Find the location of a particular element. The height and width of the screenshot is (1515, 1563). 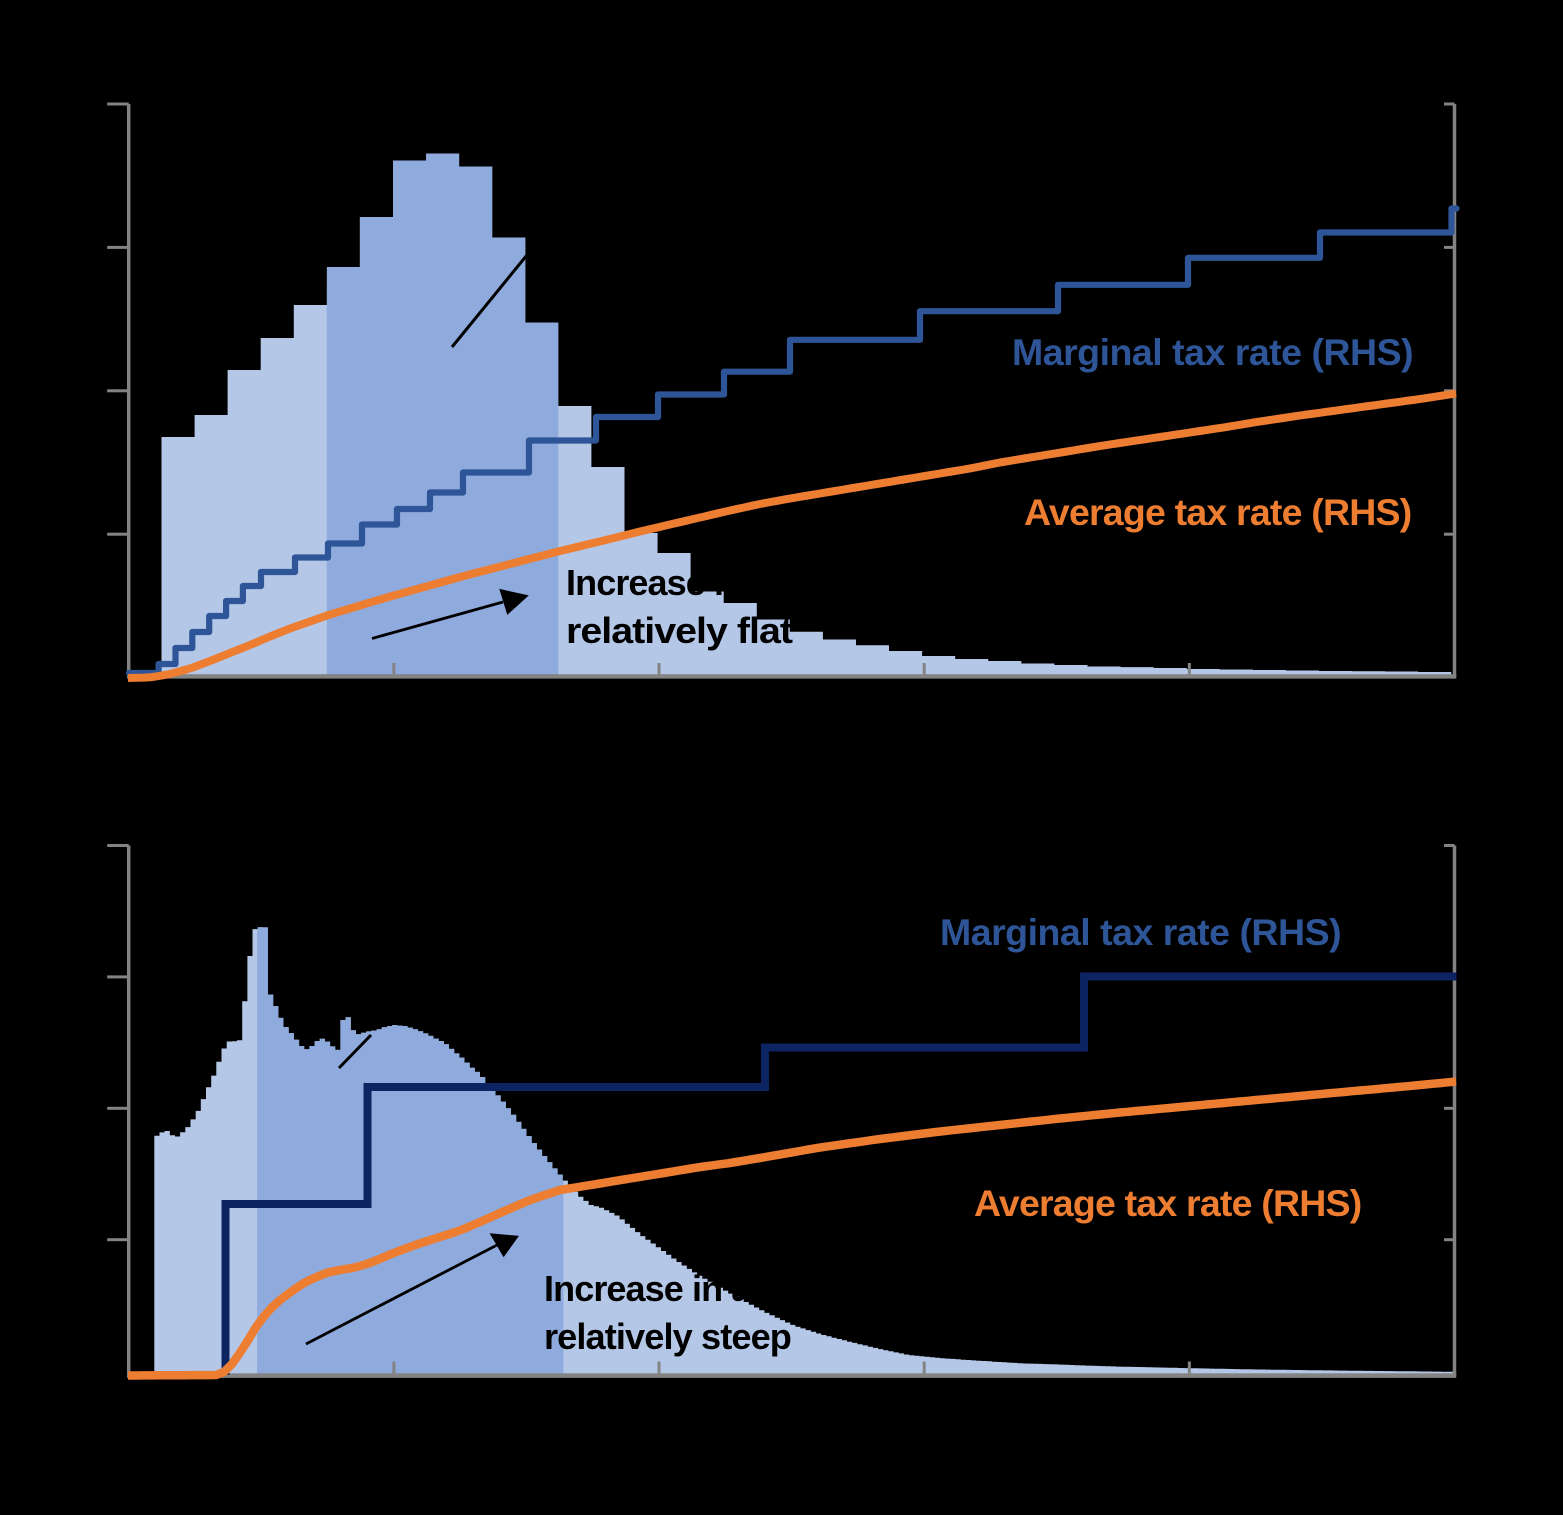

svg-text: relatively flat is located at coordinates (679, 630).